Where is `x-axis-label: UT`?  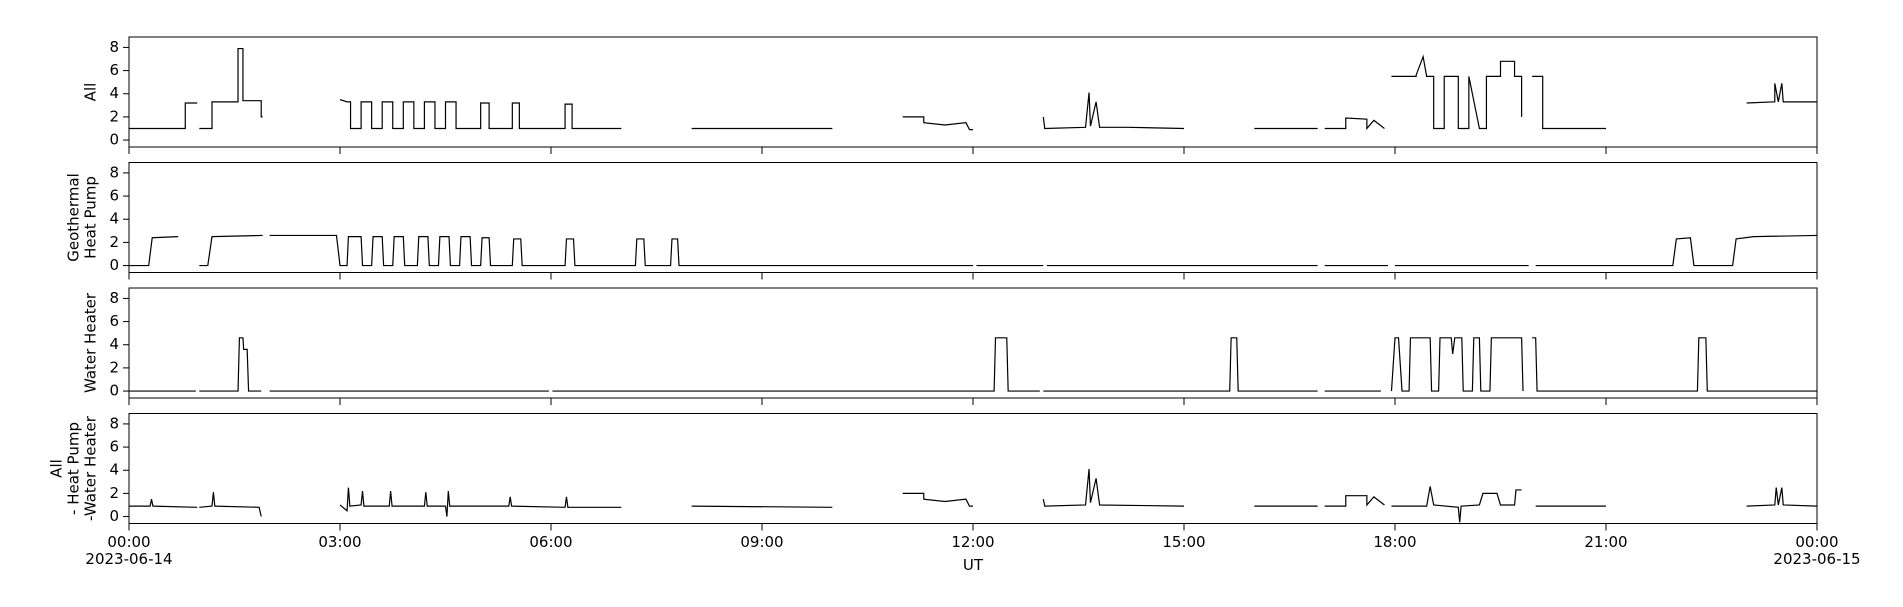 x-axis-label: UT is located at coordinates (973, 565).